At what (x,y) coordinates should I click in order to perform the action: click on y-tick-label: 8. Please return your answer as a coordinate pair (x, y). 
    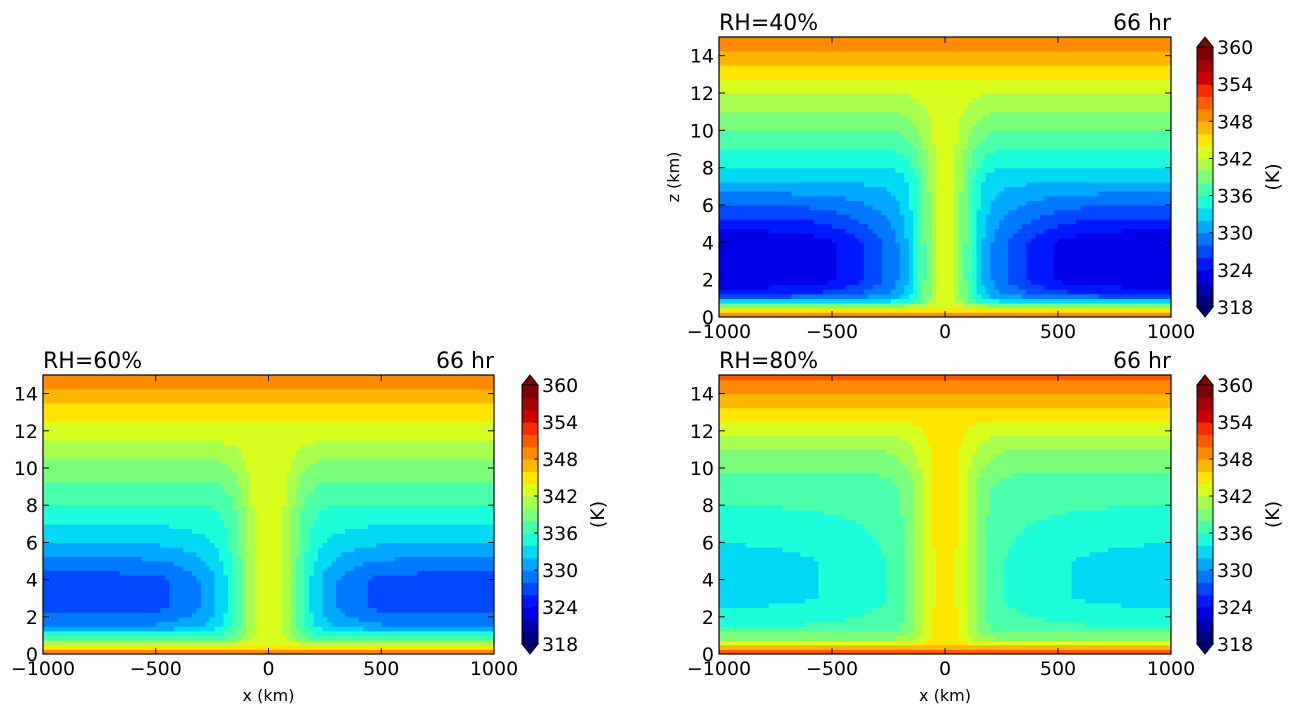
    Looking at the image, I should click on (708, 506).